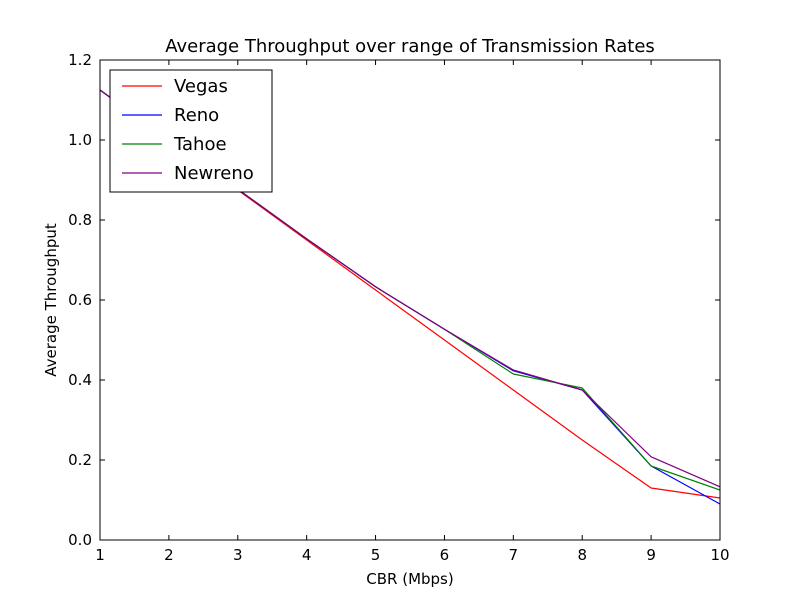  Describe the element at coordinates (238, 555) in the screenshot. I see `x-tick-label: 3` at that location.